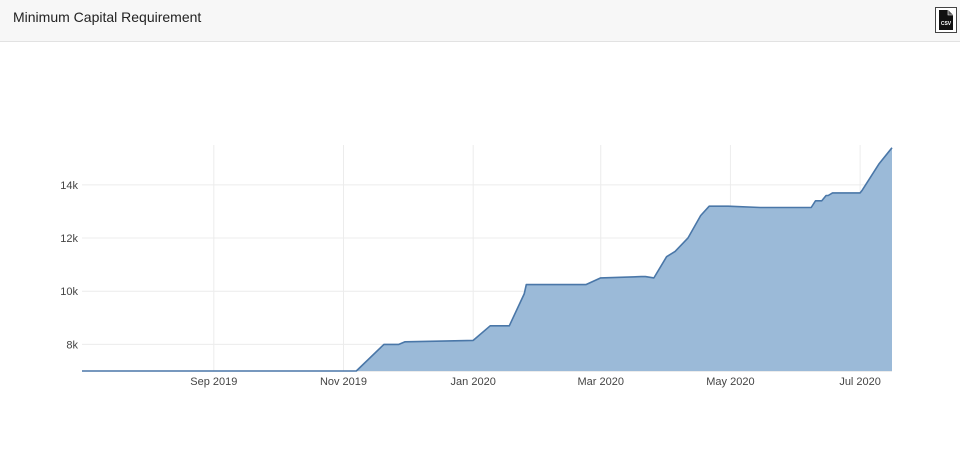  What do you see at coordinates (480, 21) in the screenshot?
I see `chart-header: Minimum Capital Requirement CSV` at bounding box center [480, 21].